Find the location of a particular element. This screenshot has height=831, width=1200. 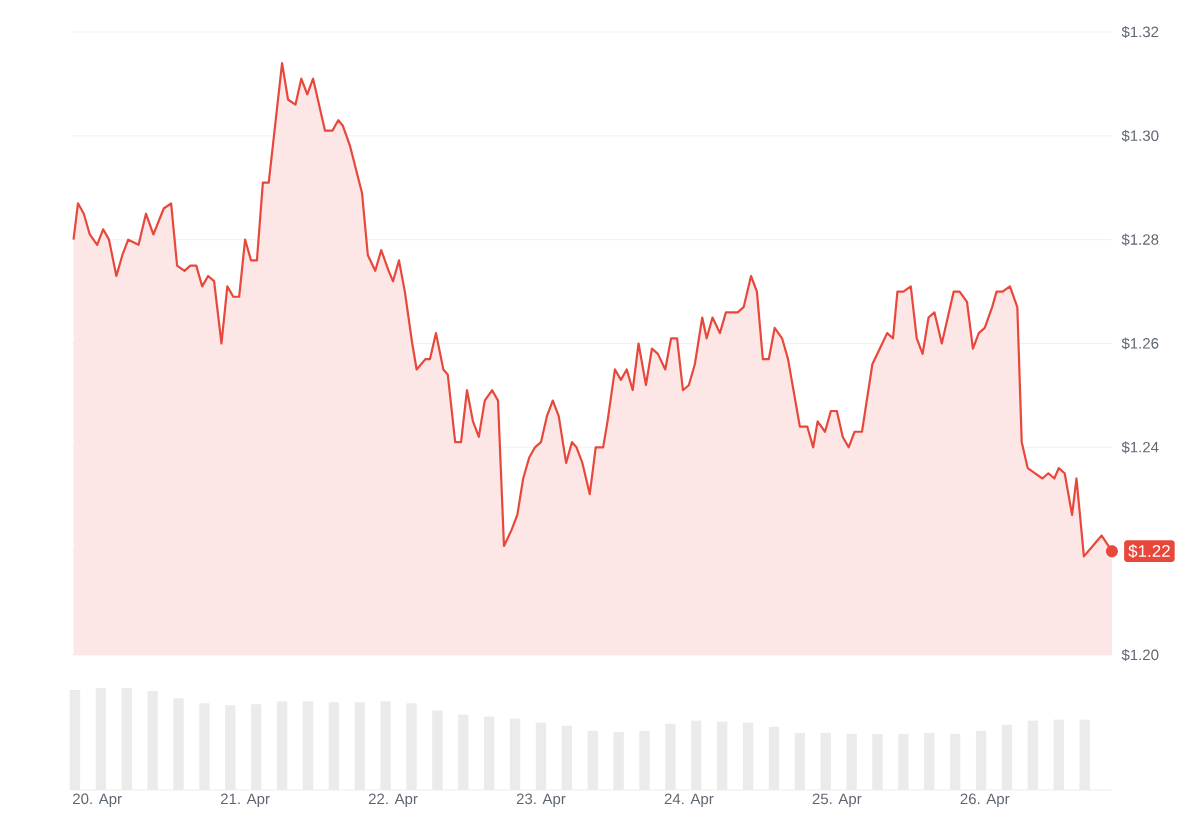

x-tick-label: 20. Apr is located at coordinates (97, 800).